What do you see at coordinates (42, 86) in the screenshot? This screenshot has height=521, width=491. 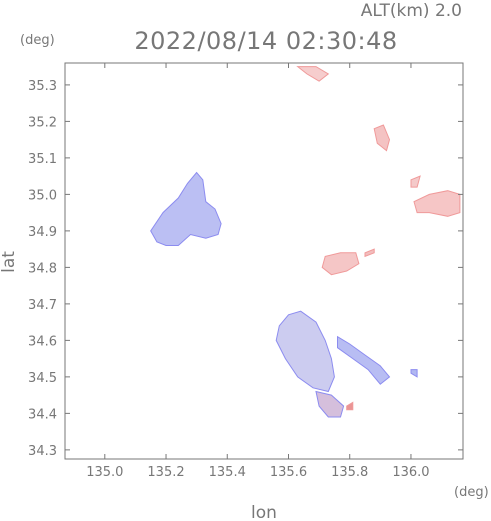 I see `y-tick-label: 35.3` at bounding box center [42, 86].